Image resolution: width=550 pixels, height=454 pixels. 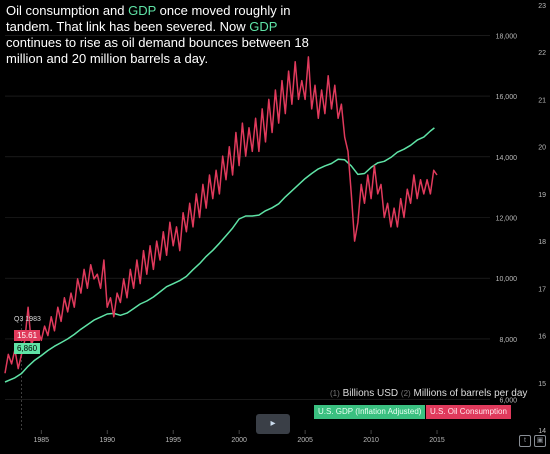 I want to click on units-gdp-label: Billions USD, so click(x=370, y=393).